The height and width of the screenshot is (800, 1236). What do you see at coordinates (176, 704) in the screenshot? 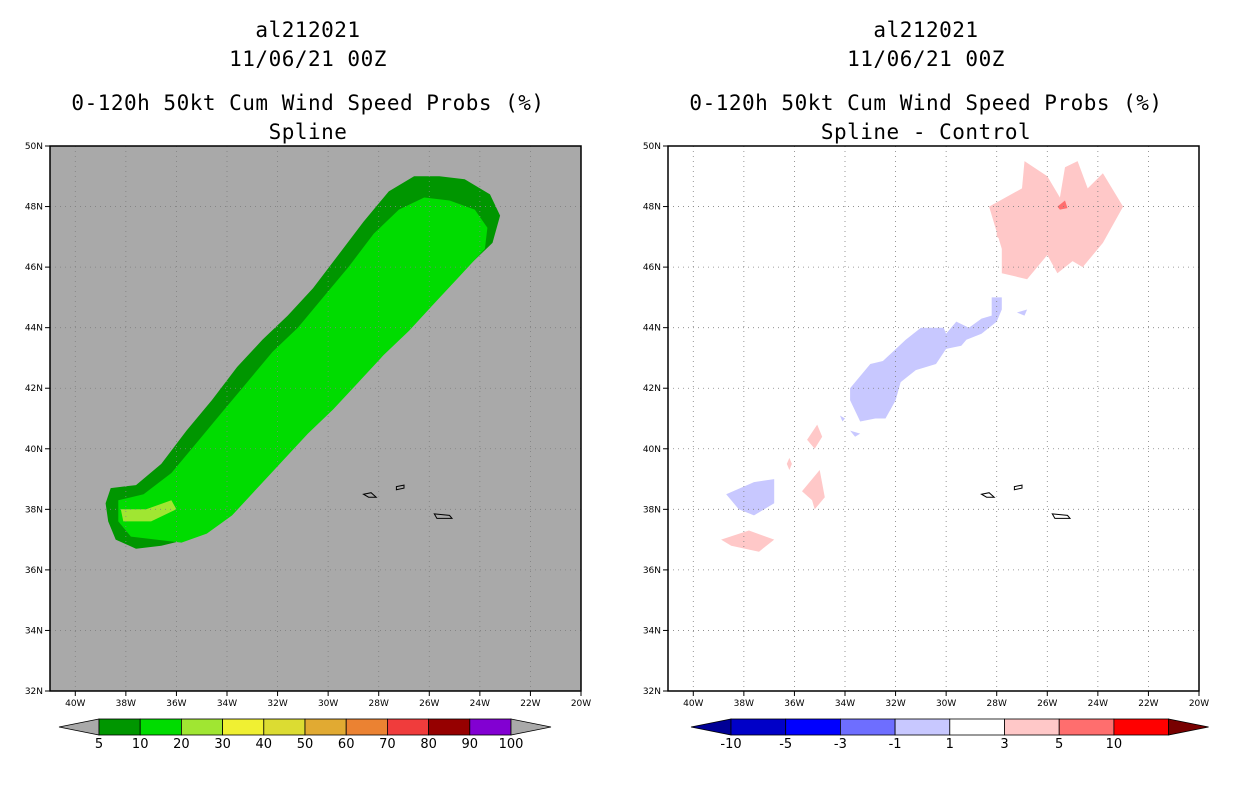
I see `left-lon-label: 36W` at bounding box center [176, 704].